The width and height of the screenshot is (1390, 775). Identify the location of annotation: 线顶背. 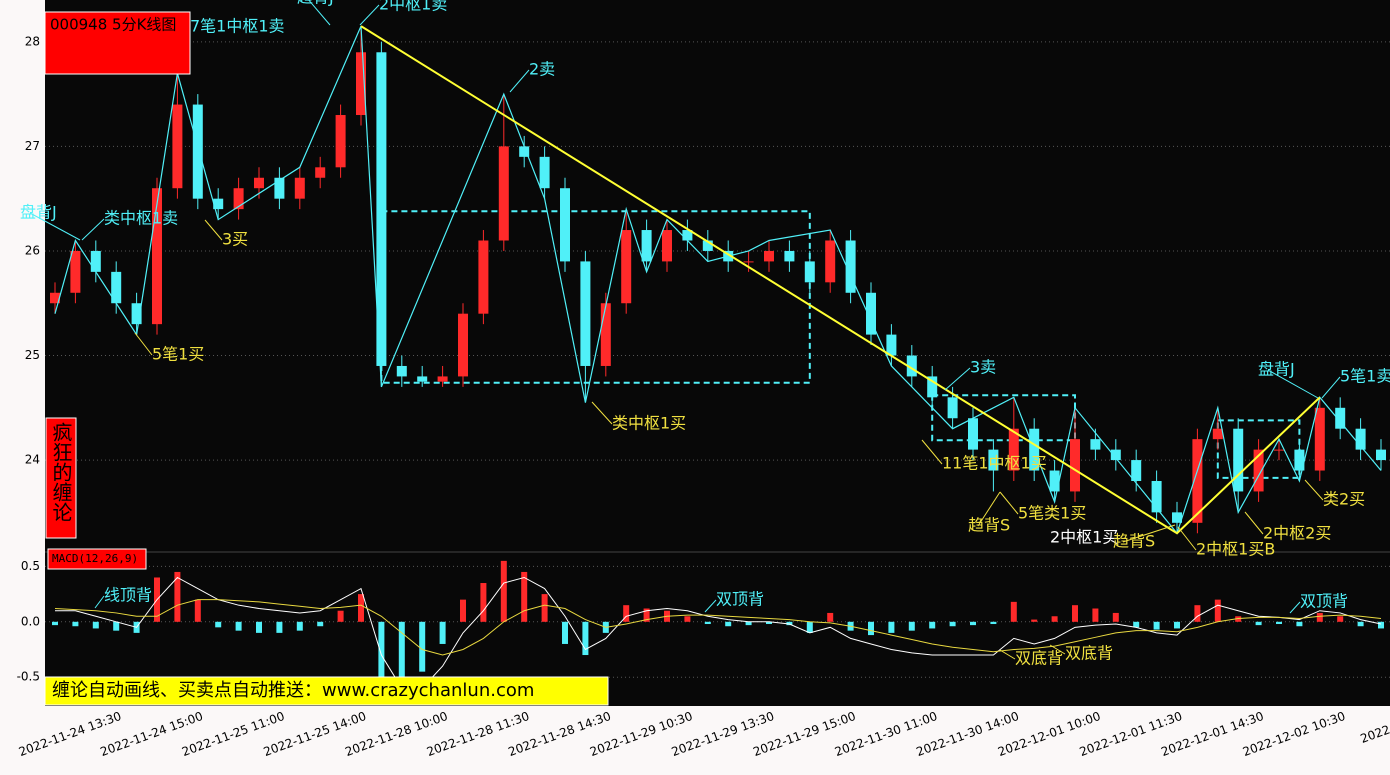
(128, 595).